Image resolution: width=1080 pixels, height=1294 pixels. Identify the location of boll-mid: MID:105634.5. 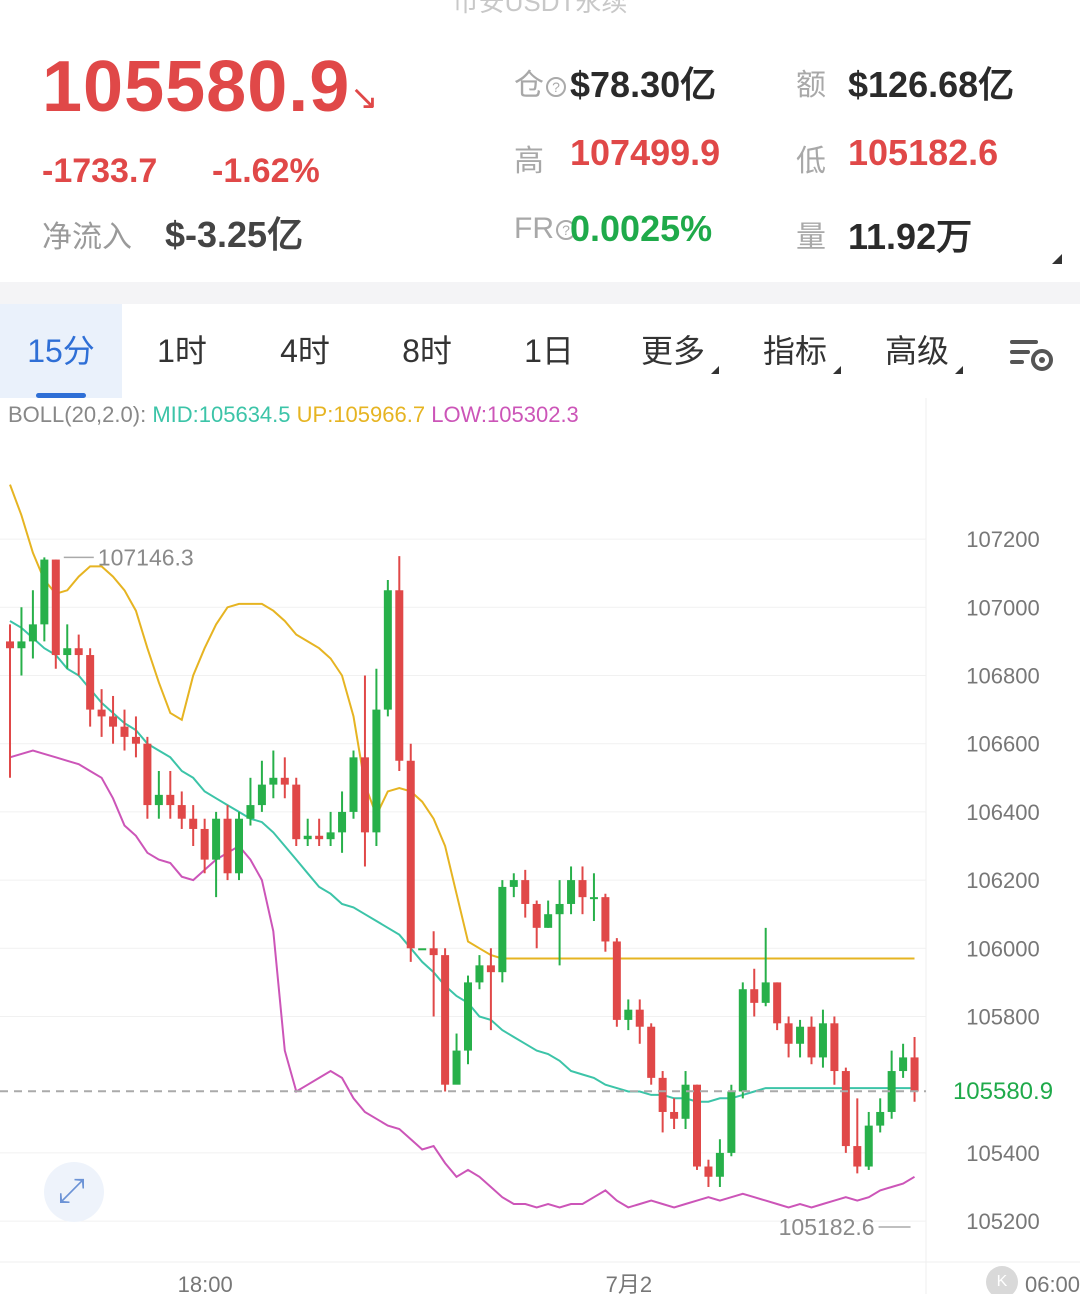
(221, 414).